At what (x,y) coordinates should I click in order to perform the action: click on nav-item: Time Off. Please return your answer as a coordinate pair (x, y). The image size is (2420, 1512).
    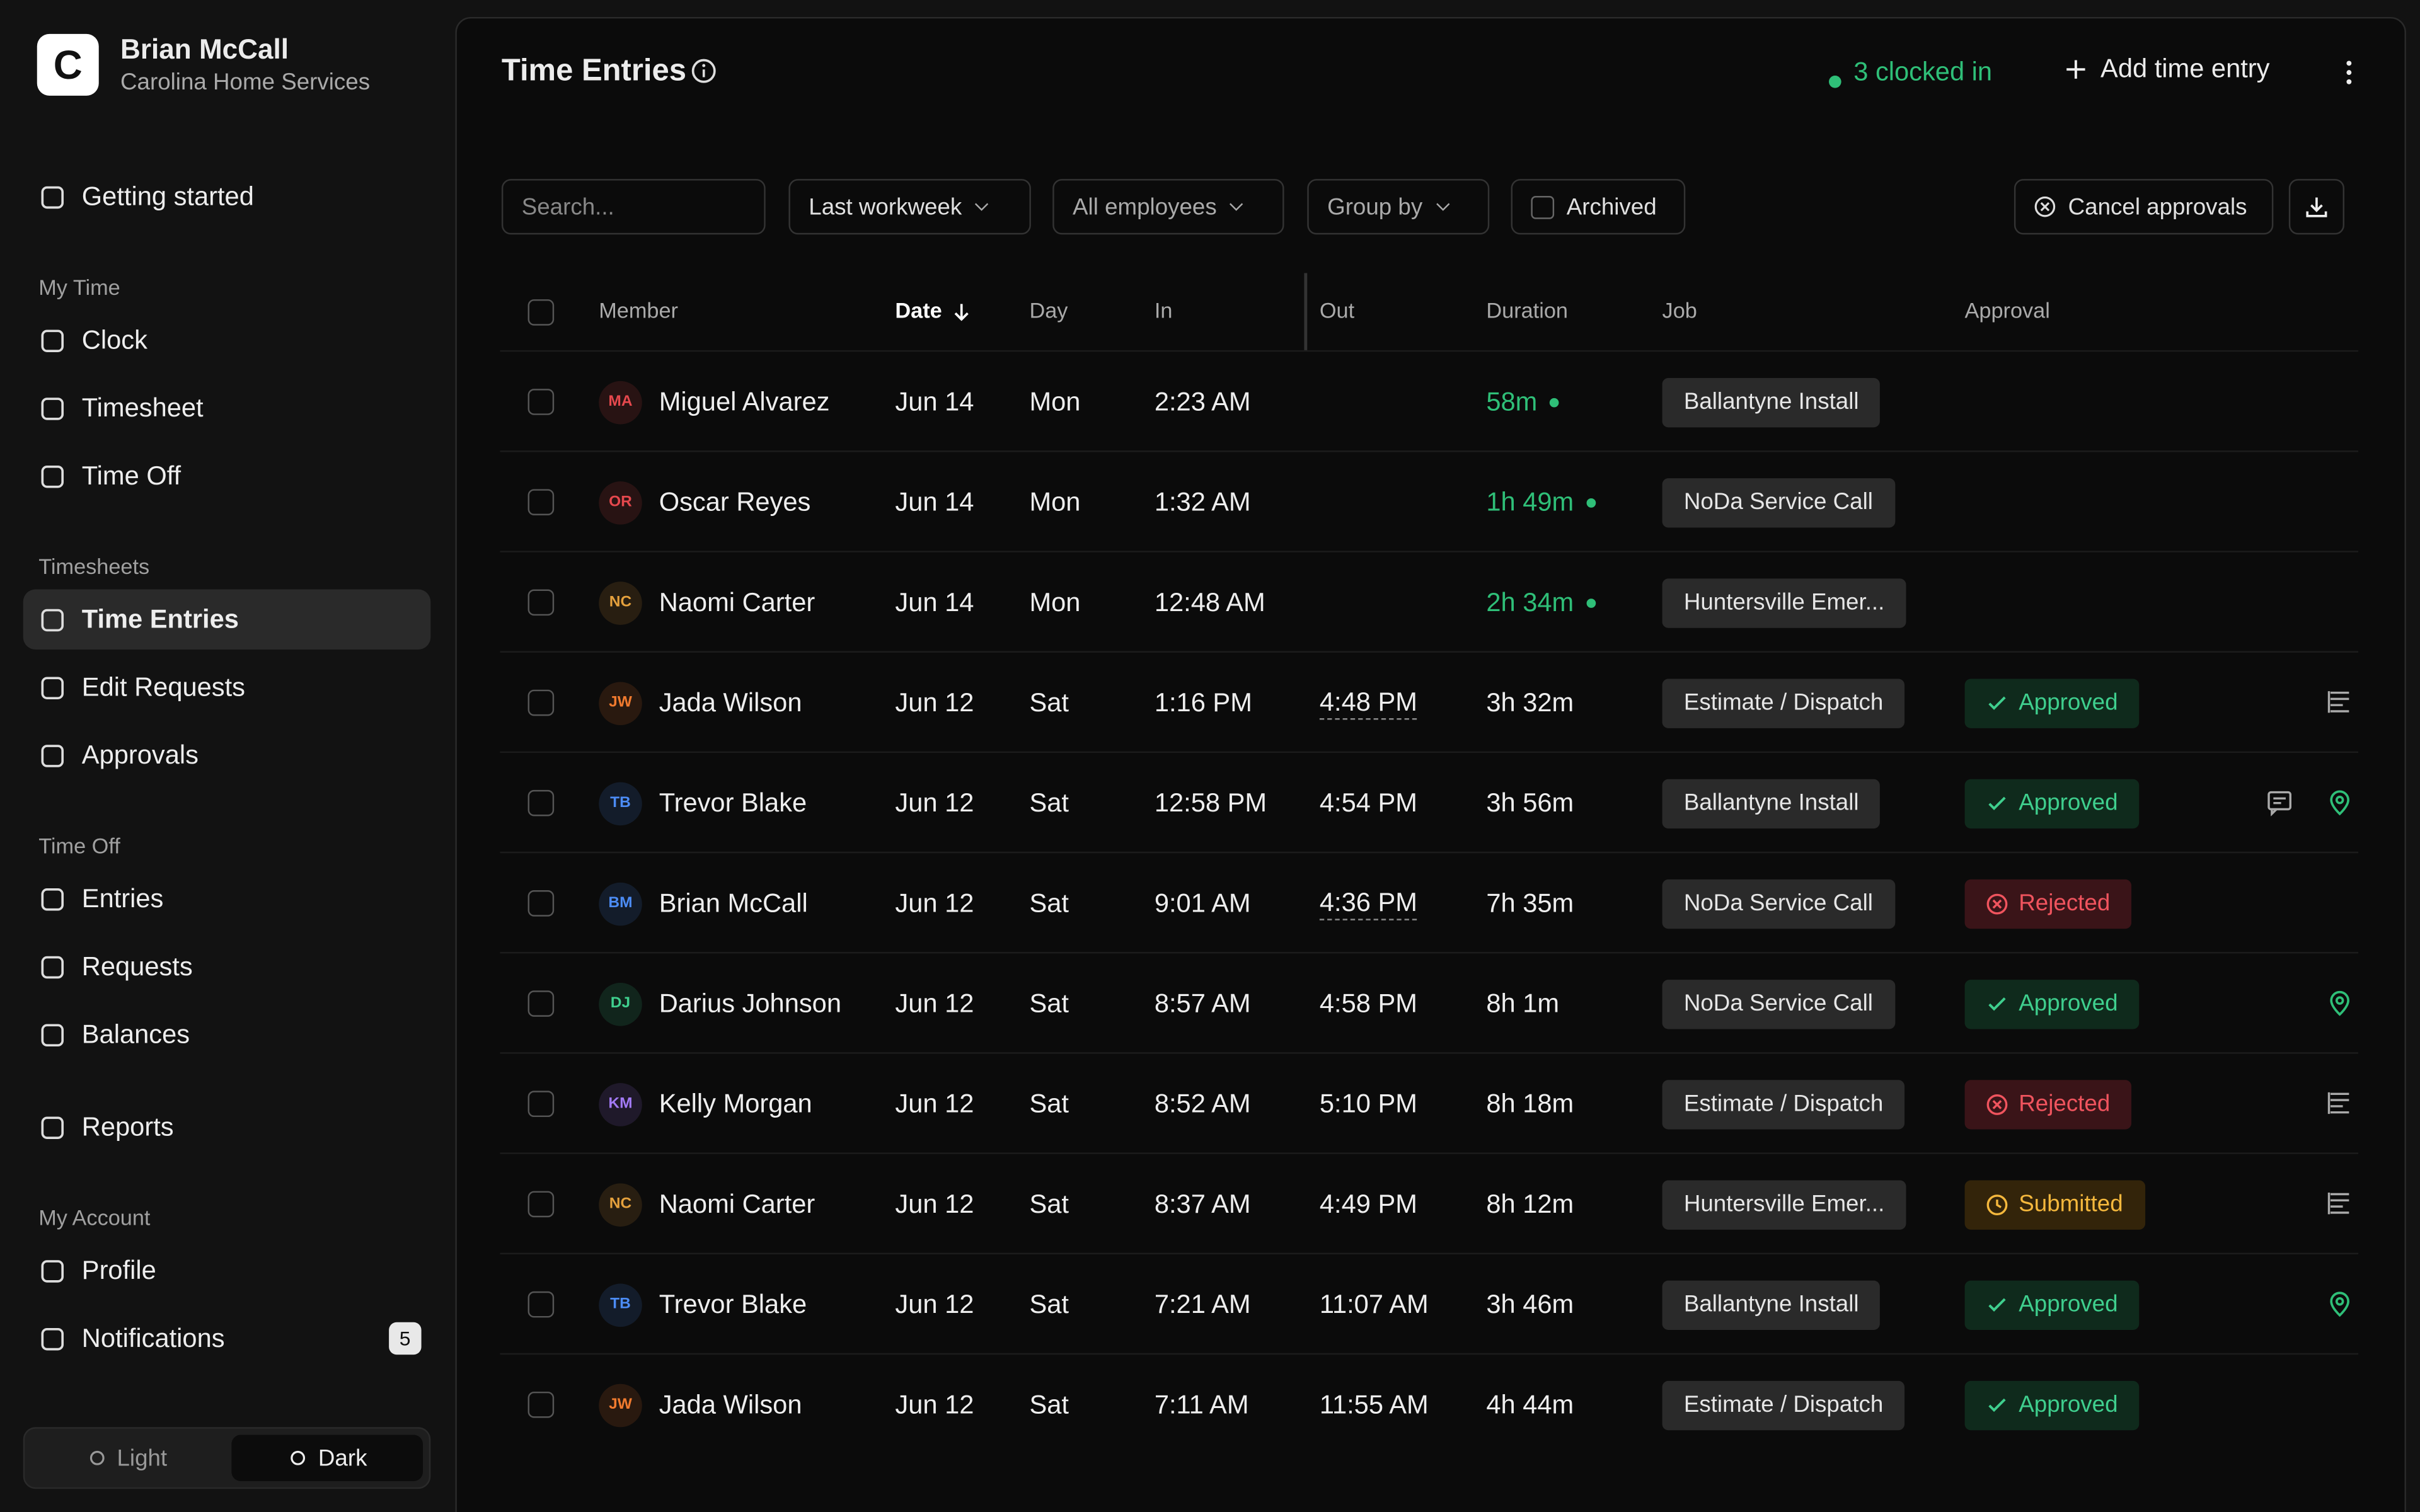
    Looking at the image, I should click on (227, 476).